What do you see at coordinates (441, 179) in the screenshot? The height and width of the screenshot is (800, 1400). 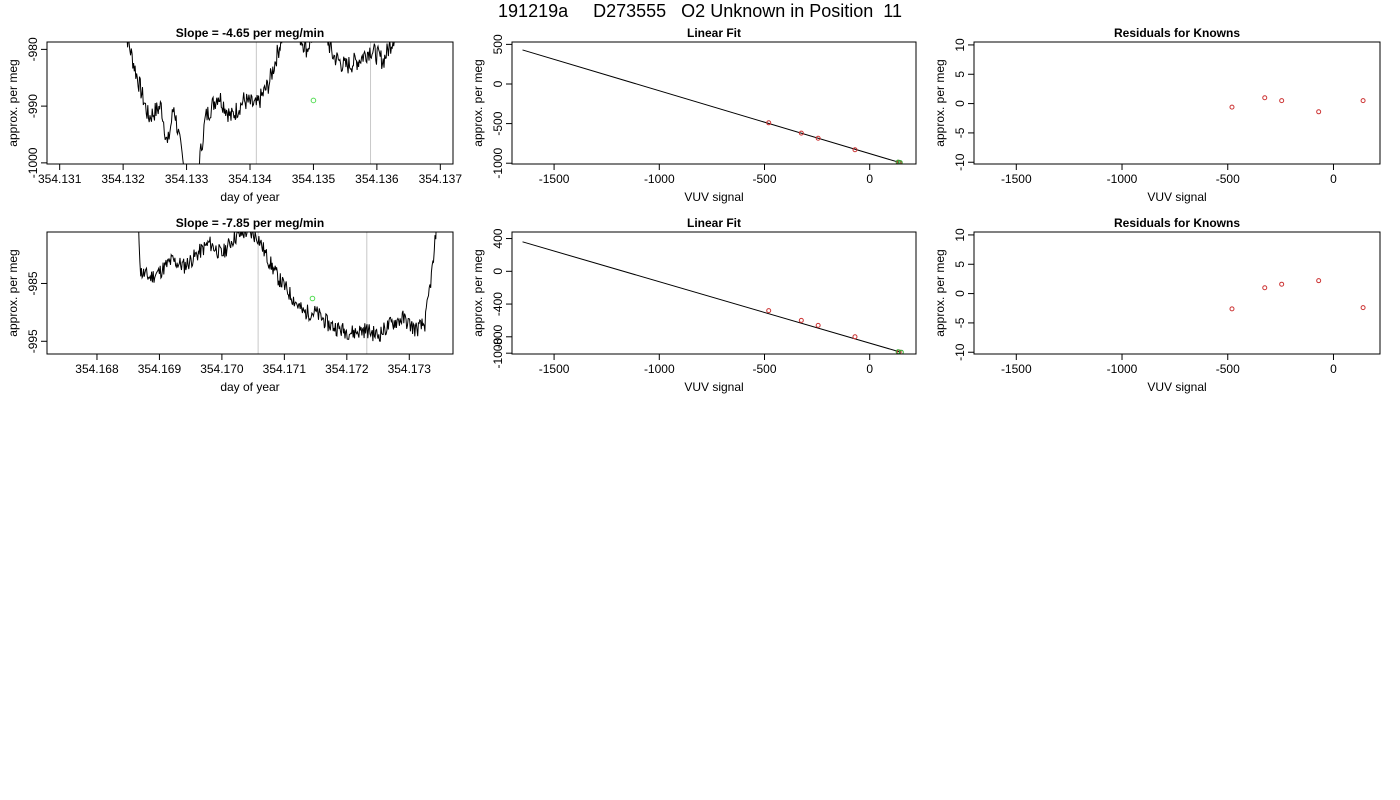 I see `x-tick-label: 354.137` at bounding box center [441, 179].